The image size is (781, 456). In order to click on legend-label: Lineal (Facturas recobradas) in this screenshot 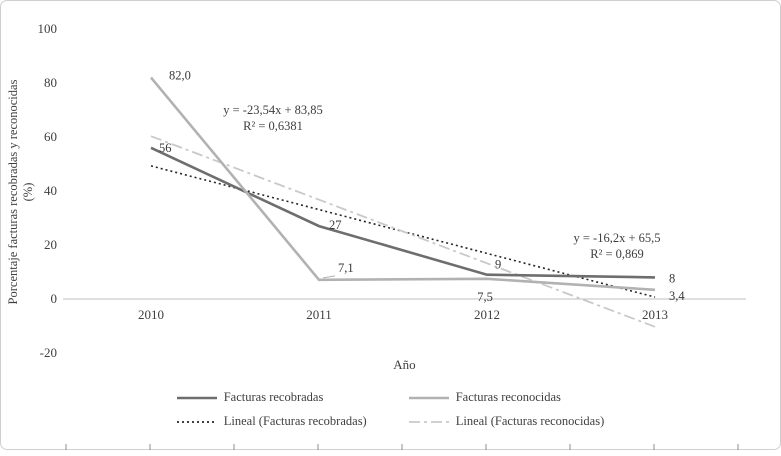, I will do `click(295, 421)`.